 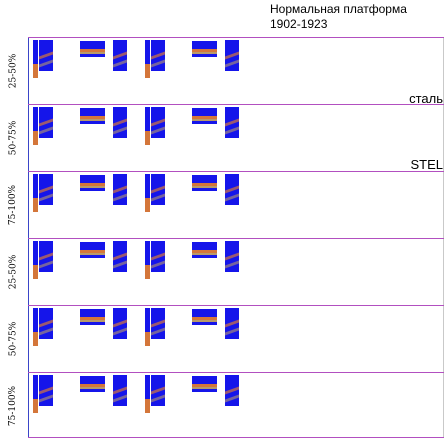 I want to click on header-years: 1902-1923, so click(x=299, y=24).